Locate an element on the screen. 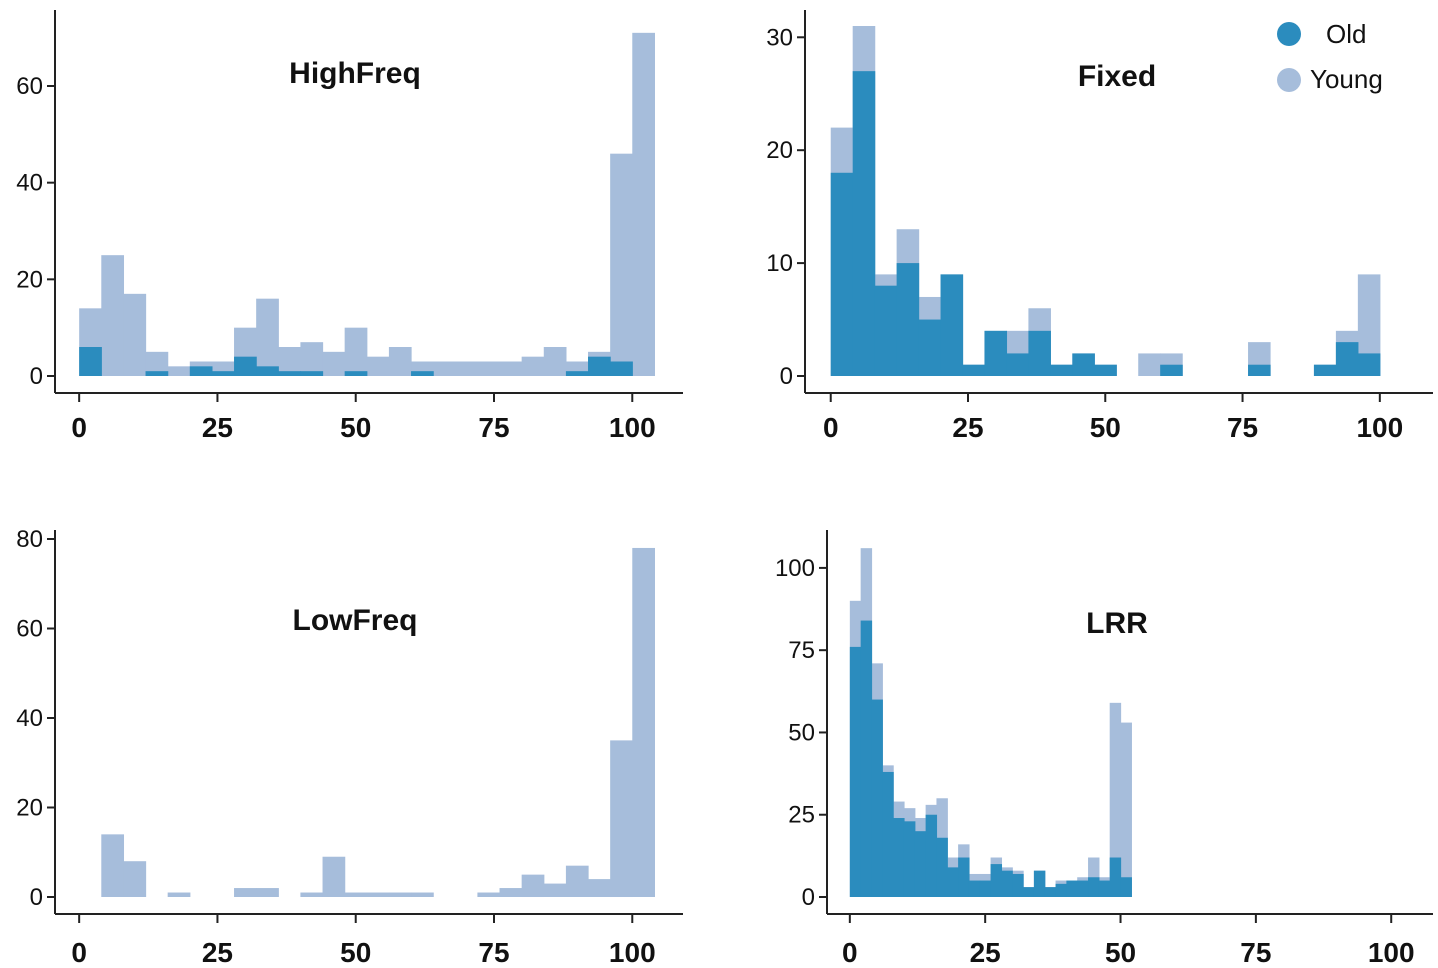 Image resolution: width=1438 pixels, height=968 pixels. legend-label-young: Young is located at coordinates (1346, 79).